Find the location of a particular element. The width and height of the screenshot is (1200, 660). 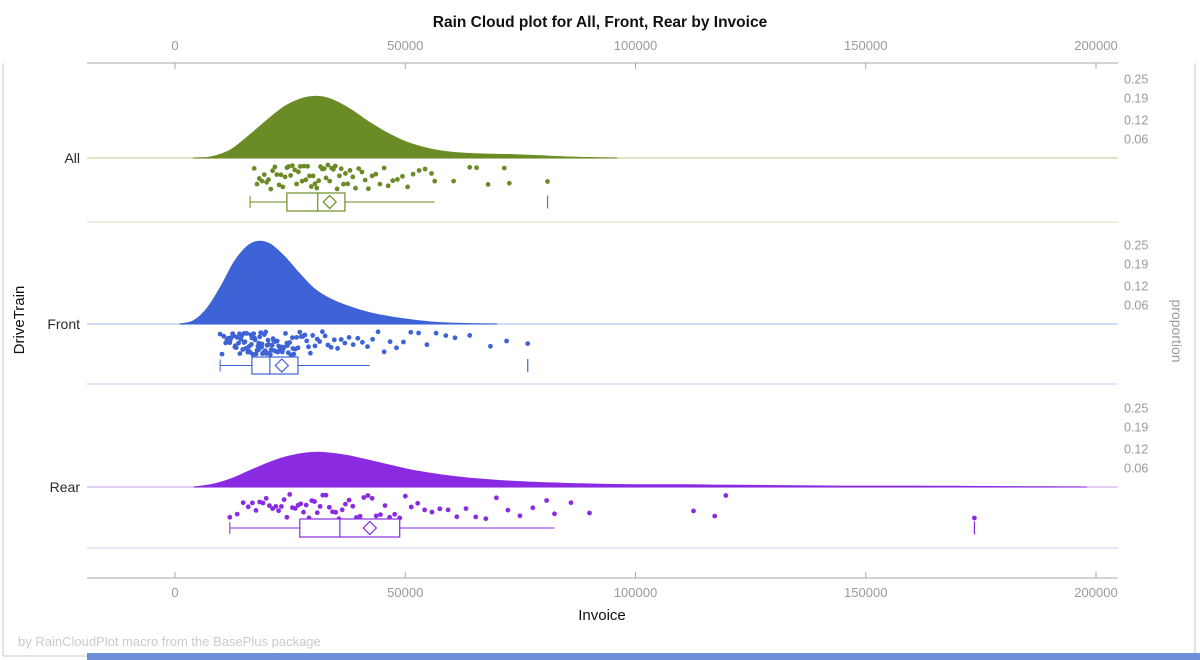

box-iqr is located at coordinates (350, 528).